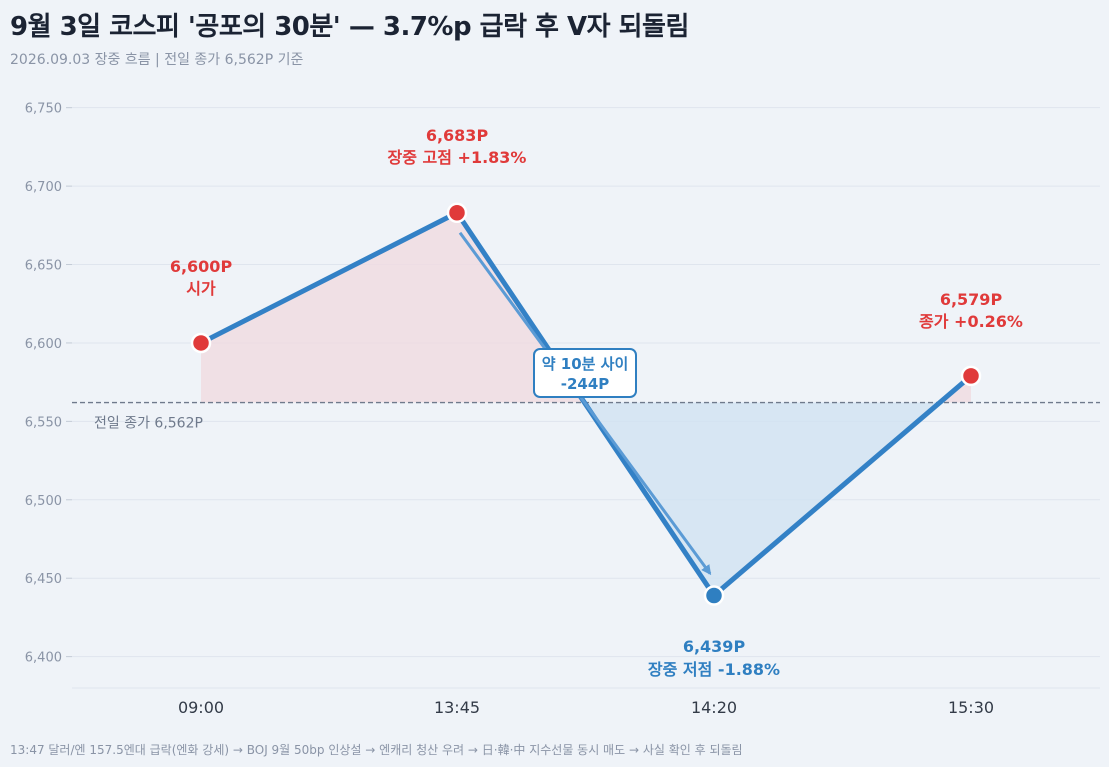 The width and height of the screenshot is (1109, 767). What do you see at coordinates (201, 707) in the screenshot?
I see `x-tick-label: 09:00` at bounding box center [201, 707].